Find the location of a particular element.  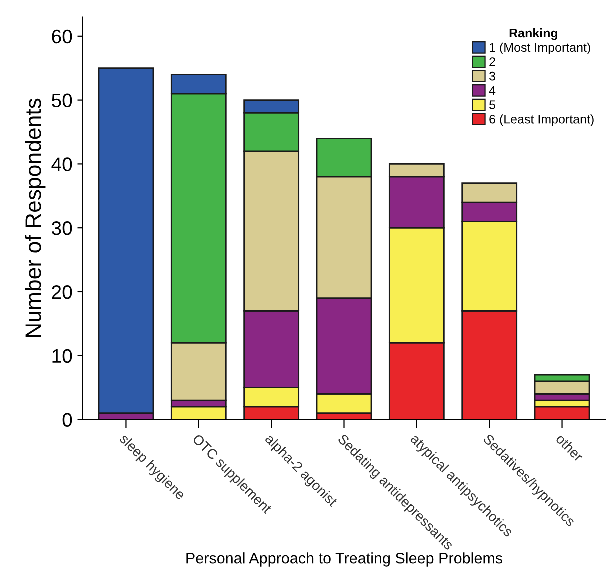

y-tick-label: 20 is located at coordinates (62, 292).